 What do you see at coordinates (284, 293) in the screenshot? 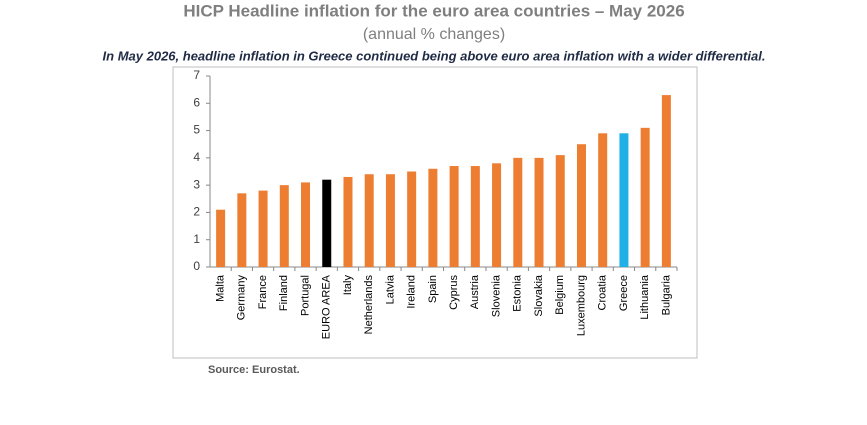
I see `x-tick-label: Finland` at bounding box center [284, 293].